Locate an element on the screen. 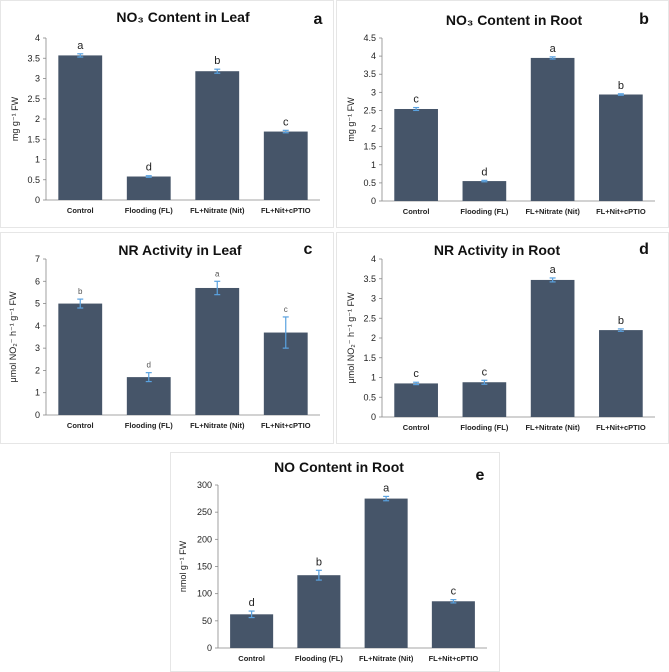 This screenshot has width=669, height=672. y-tick-label: 5 is located at coordinates (37, 304).